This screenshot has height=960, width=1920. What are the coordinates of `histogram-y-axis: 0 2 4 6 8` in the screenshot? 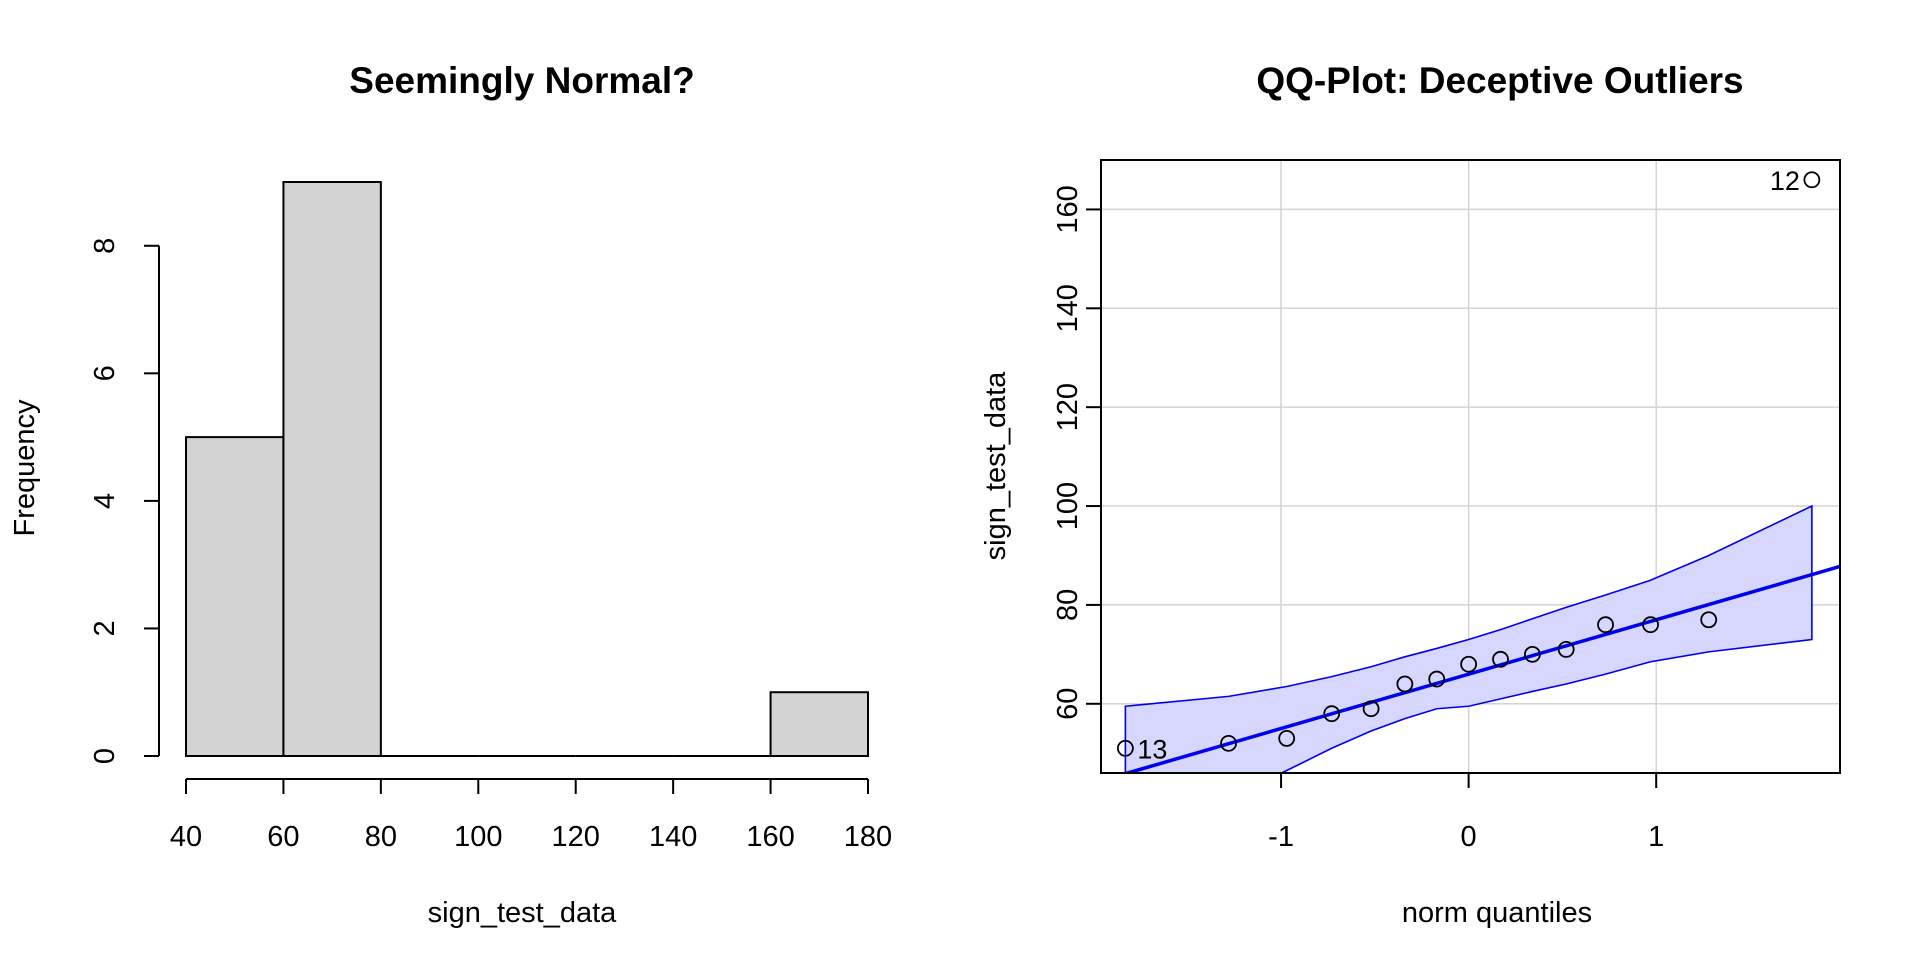 It's located at (124, 501).